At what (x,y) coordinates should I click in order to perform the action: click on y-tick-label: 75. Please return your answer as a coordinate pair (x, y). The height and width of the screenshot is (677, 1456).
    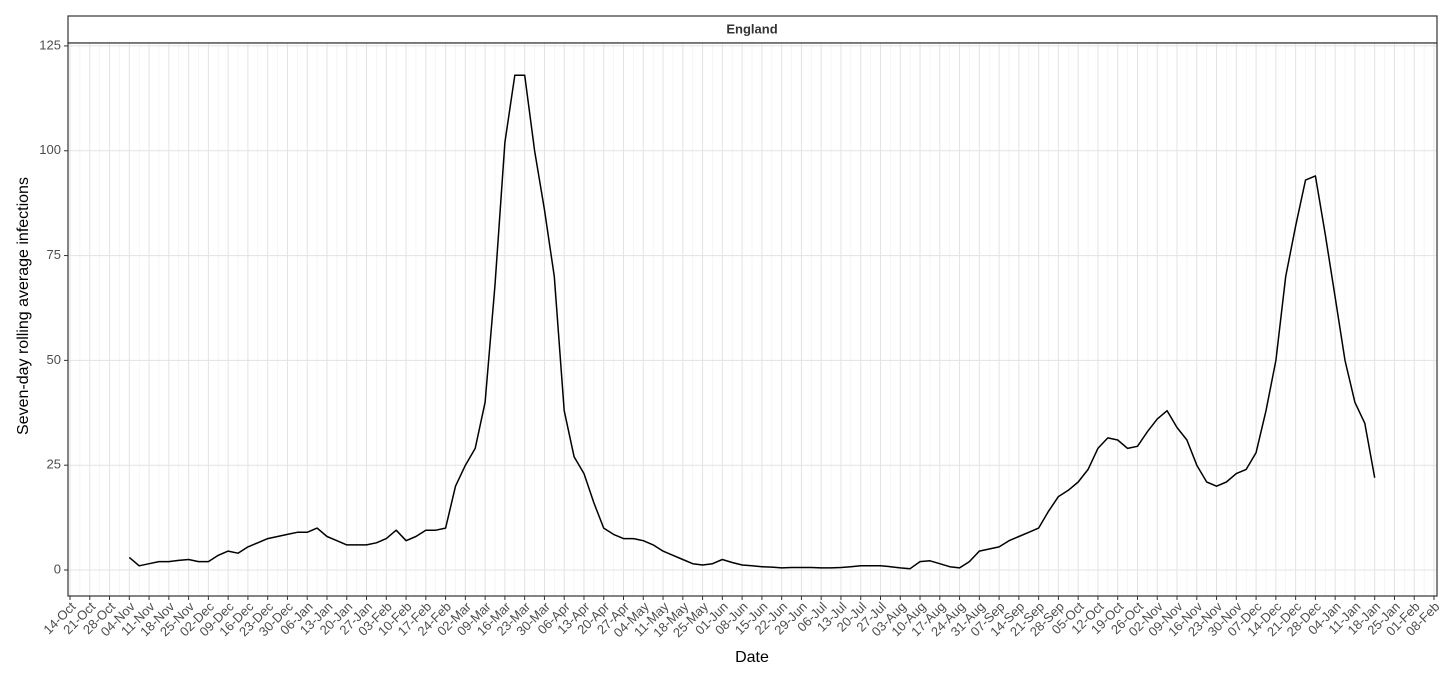
    Looking at the image, I should click on (54, 254).